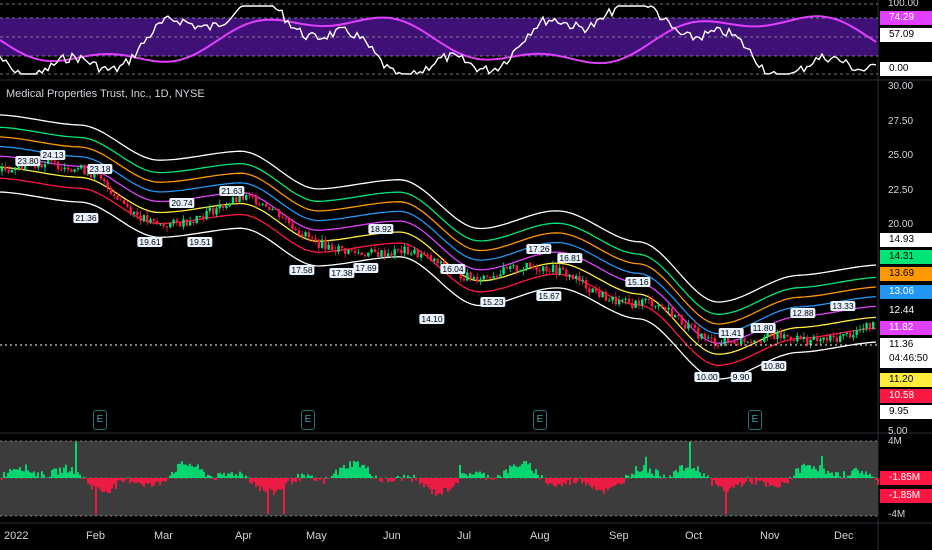 The image size is (932, 550). I want to click on bar-countdown: 04:46:50, so click(908, 358).